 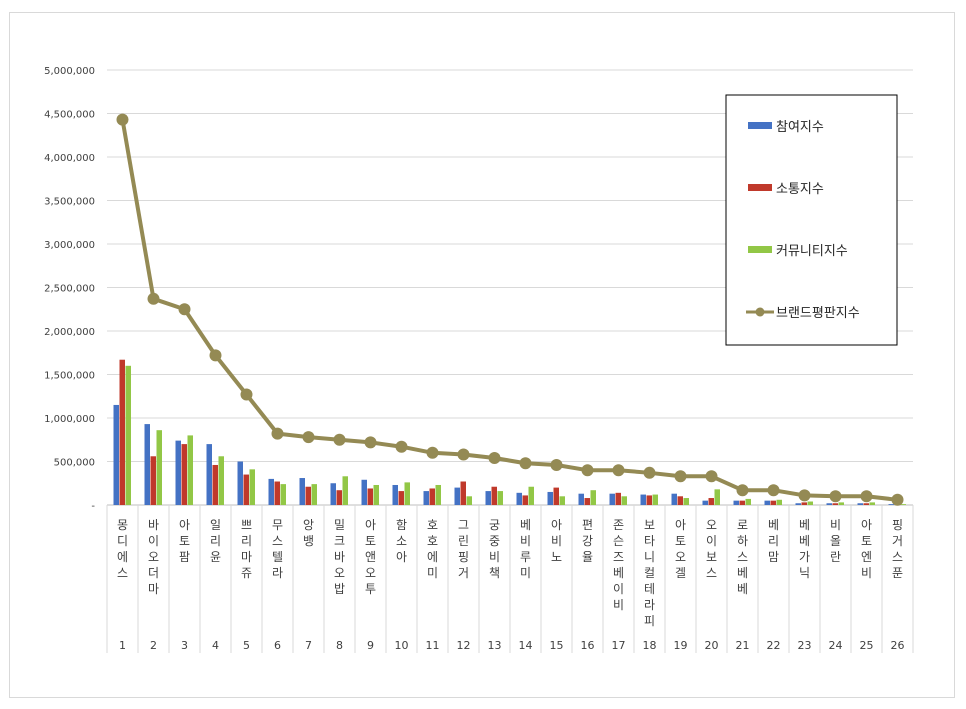 What do you see at coordinates (743, 645) in the screenshot?
I see `rank-label: 21` at bounding box center [743, 645].